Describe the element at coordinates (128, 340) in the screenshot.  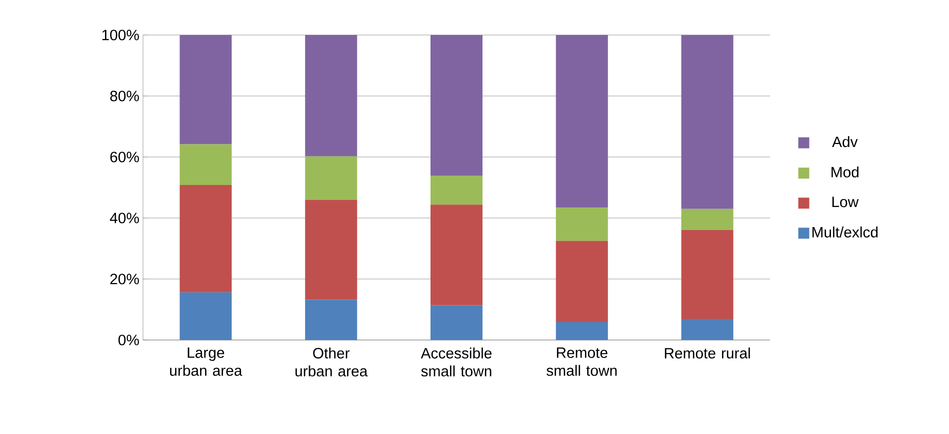
I see `y-tick-label: 0%` at that location.